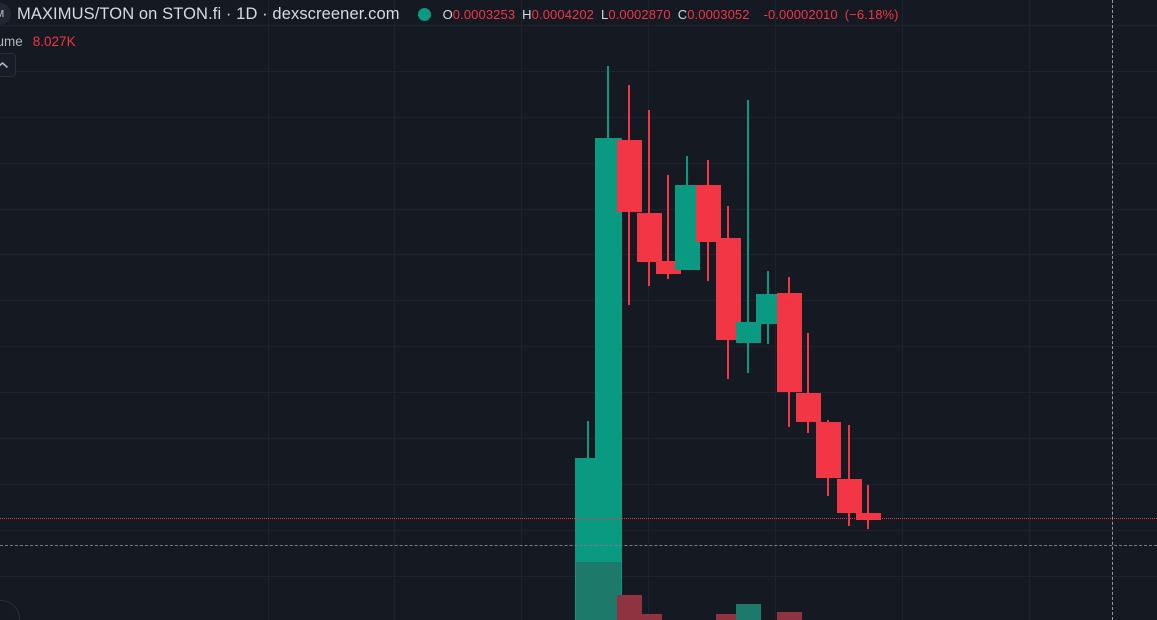 The width and height of the screenshot is (1157, 620). Describe the element at coordinates (1112, 310) in the screenshot. I see `current-time-line` at that location.